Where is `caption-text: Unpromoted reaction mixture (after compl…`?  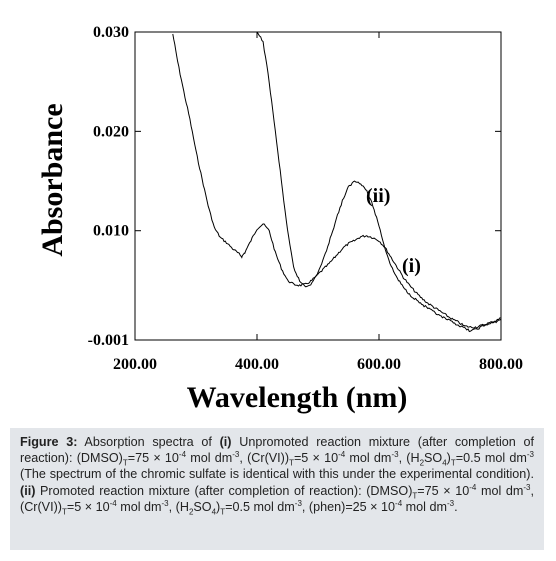
caption-text: Unpromoted reaction mixture (after compl… is located at coordinates (277, 450).